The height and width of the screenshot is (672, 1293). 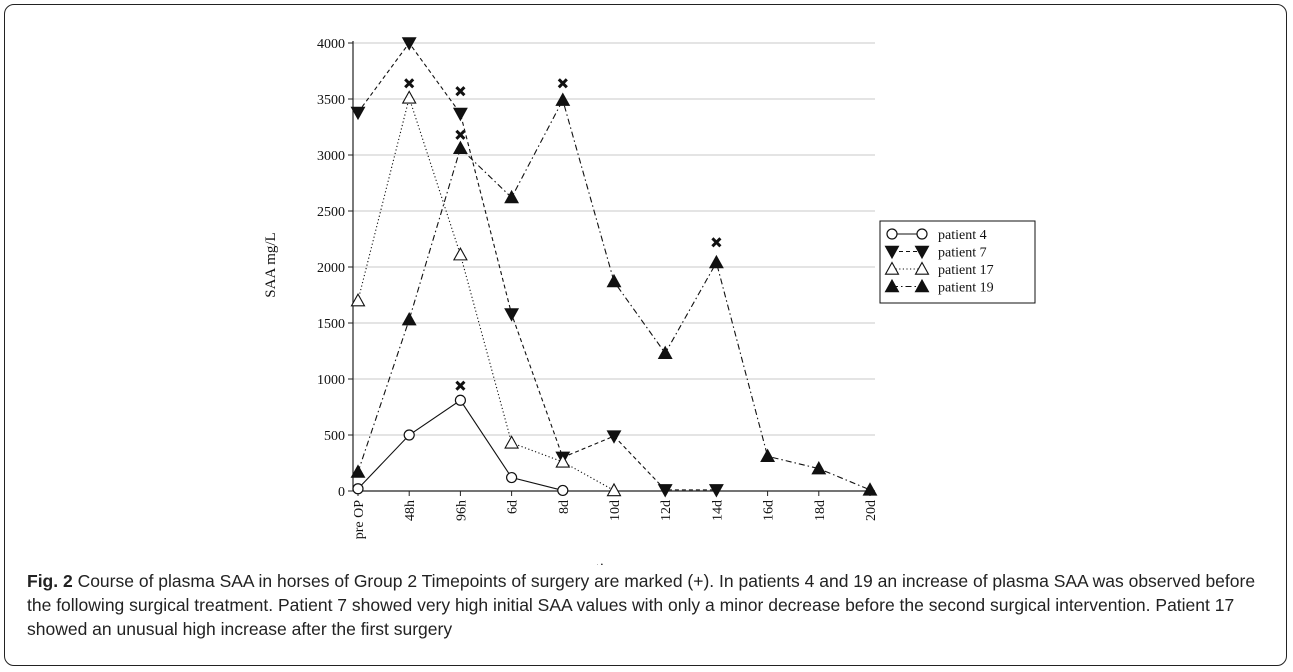 What do you see at coordinates (331, 380) in the screenshot?
I see `y-tick-label: 1000` at bounding box center [331, 380].